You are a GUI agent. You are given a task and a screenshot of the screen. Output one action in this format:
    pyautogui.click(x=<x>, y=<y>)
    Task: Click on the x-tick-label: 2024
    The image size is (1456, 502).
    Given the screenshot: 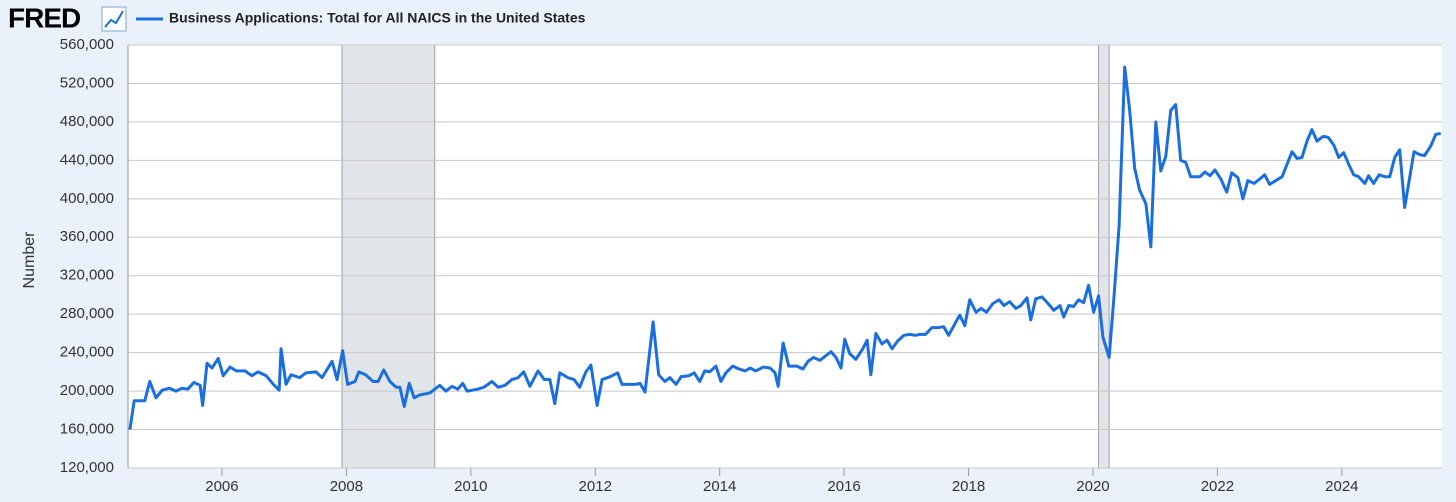 What is the action you would take?
    pyautogui.click(x=1341, y=486)
    